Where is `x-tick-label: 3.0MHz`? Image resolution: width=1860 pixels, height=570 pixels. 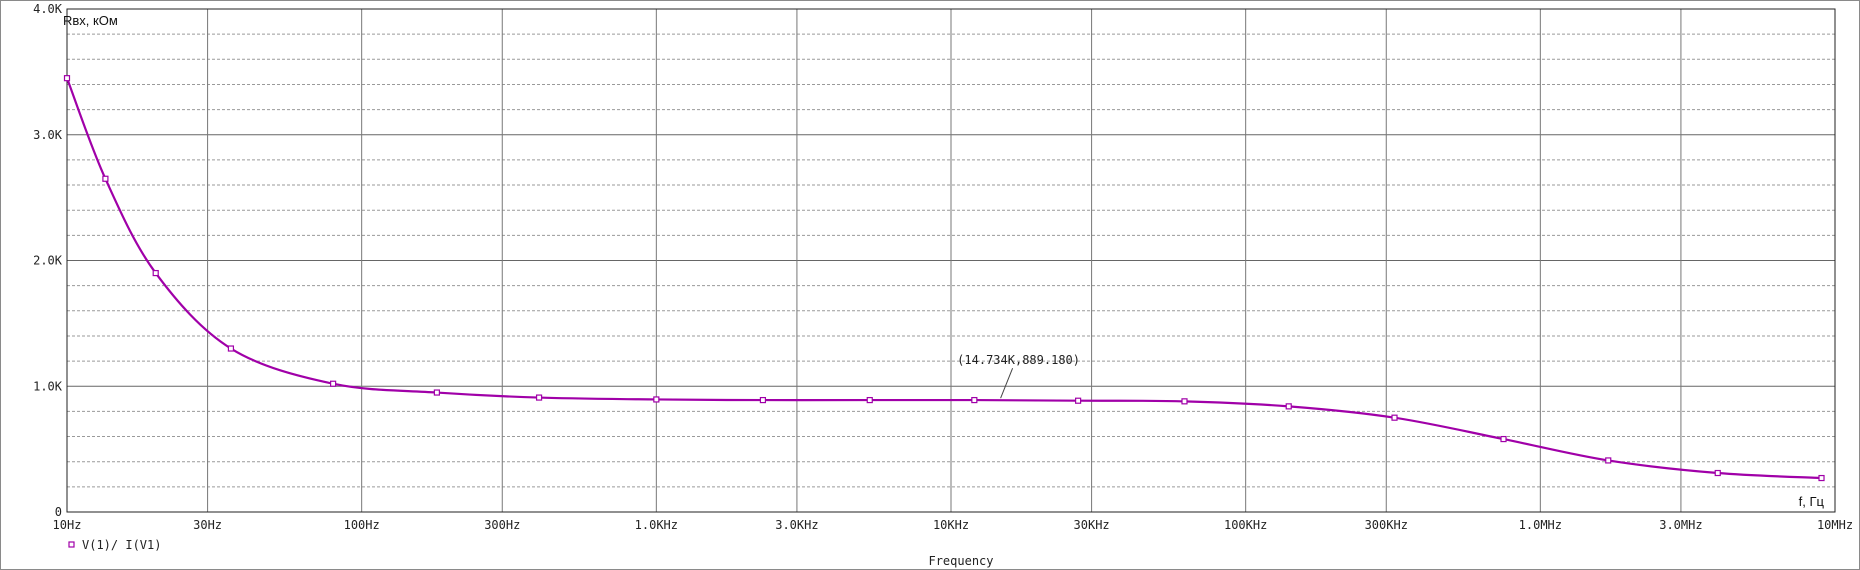 x-tick-label: 3.0MHz is located at coordinates (1680, 525).